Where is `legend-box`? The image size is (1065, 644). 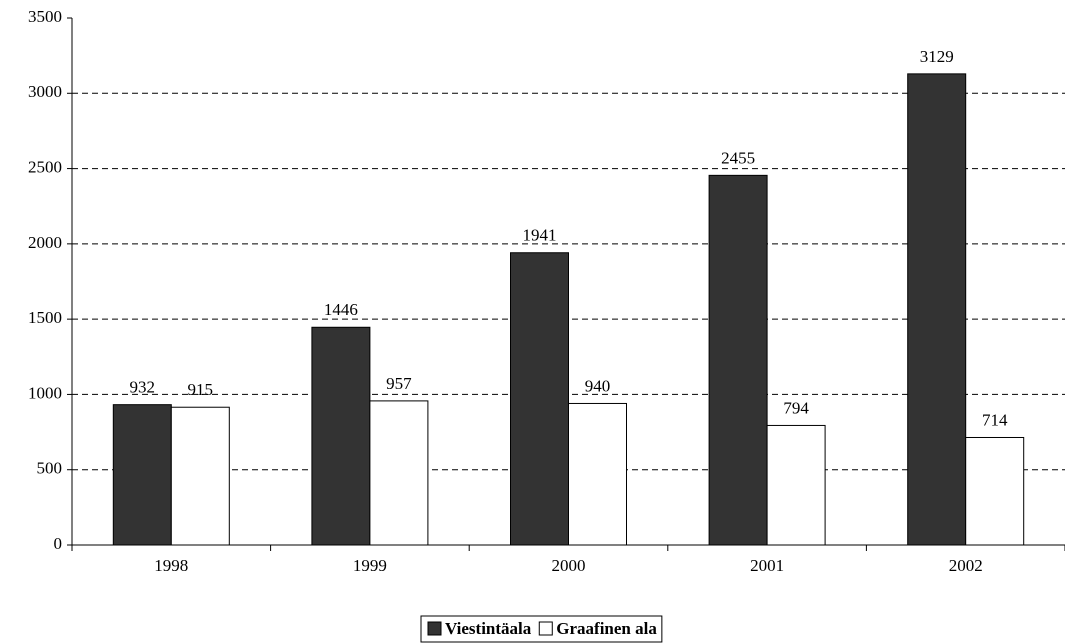
legend-box is located at coordinates (541, 629).